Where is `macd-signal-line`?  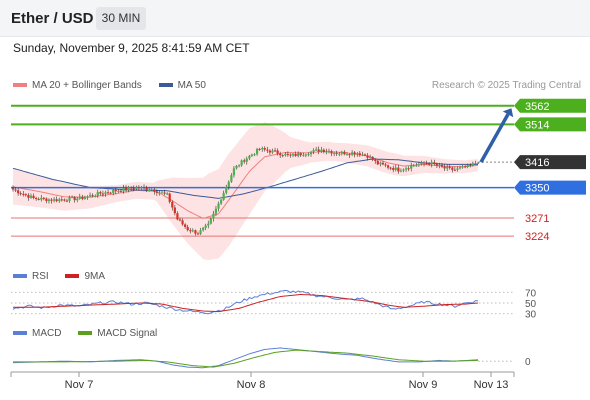
macd-signal-line is located at coordinates (246, 358).